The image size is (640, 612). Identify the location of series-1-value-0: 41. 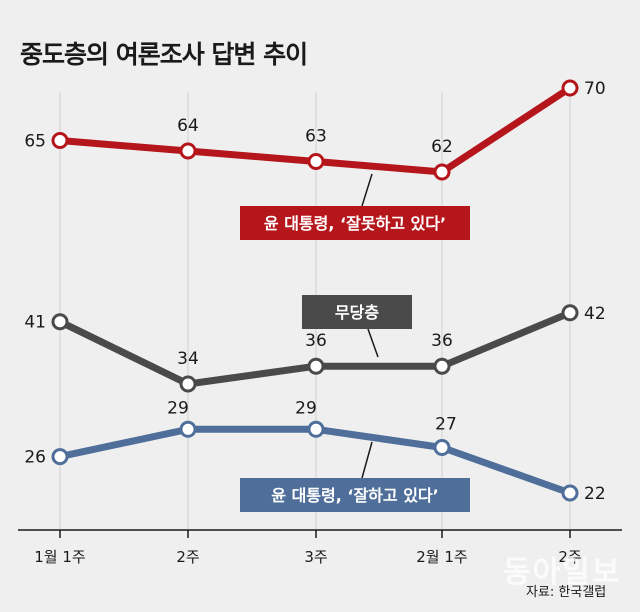
(35, 323).